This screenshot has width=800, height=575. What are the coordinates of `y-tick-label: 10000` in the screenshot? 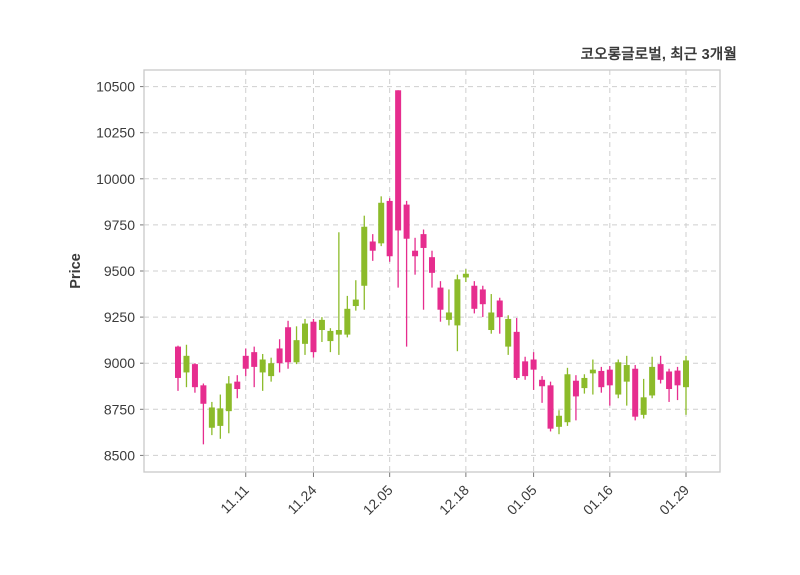 It's located at (115, 179).